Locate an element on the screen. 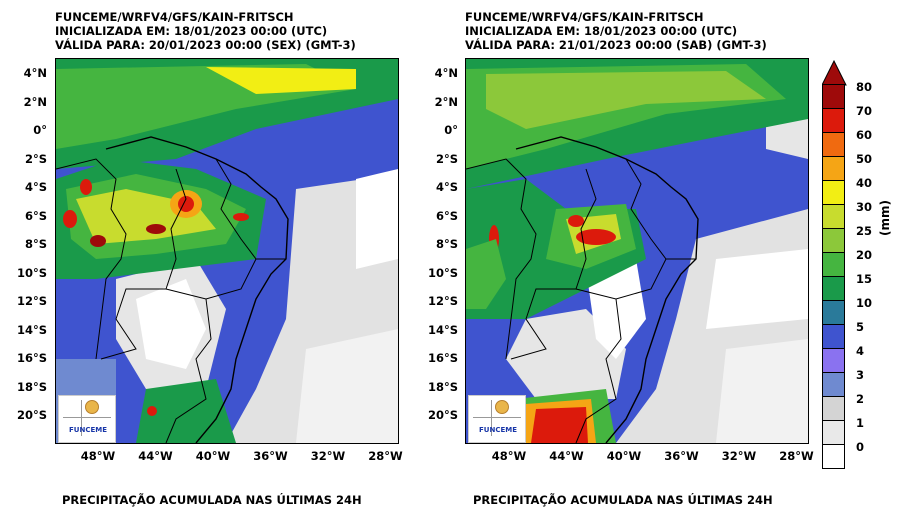  colorbar-unit: (mm) is located at coordinates (885, 218).